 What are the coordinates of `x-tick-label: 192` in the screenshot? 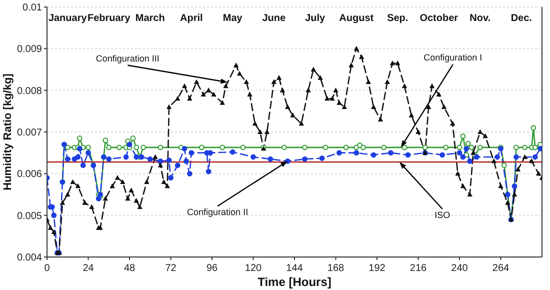 It's located at (377, 268).